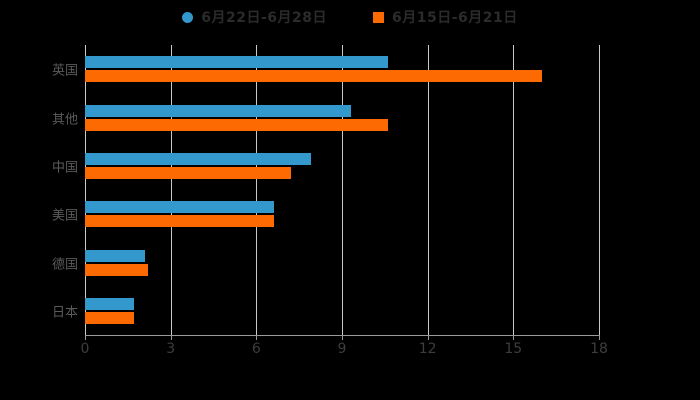 The width and height of the screenshot is (700, 400). I want to click on legend-item-jun15-jun21: 6月15日-6月21日, so click(445, 17).